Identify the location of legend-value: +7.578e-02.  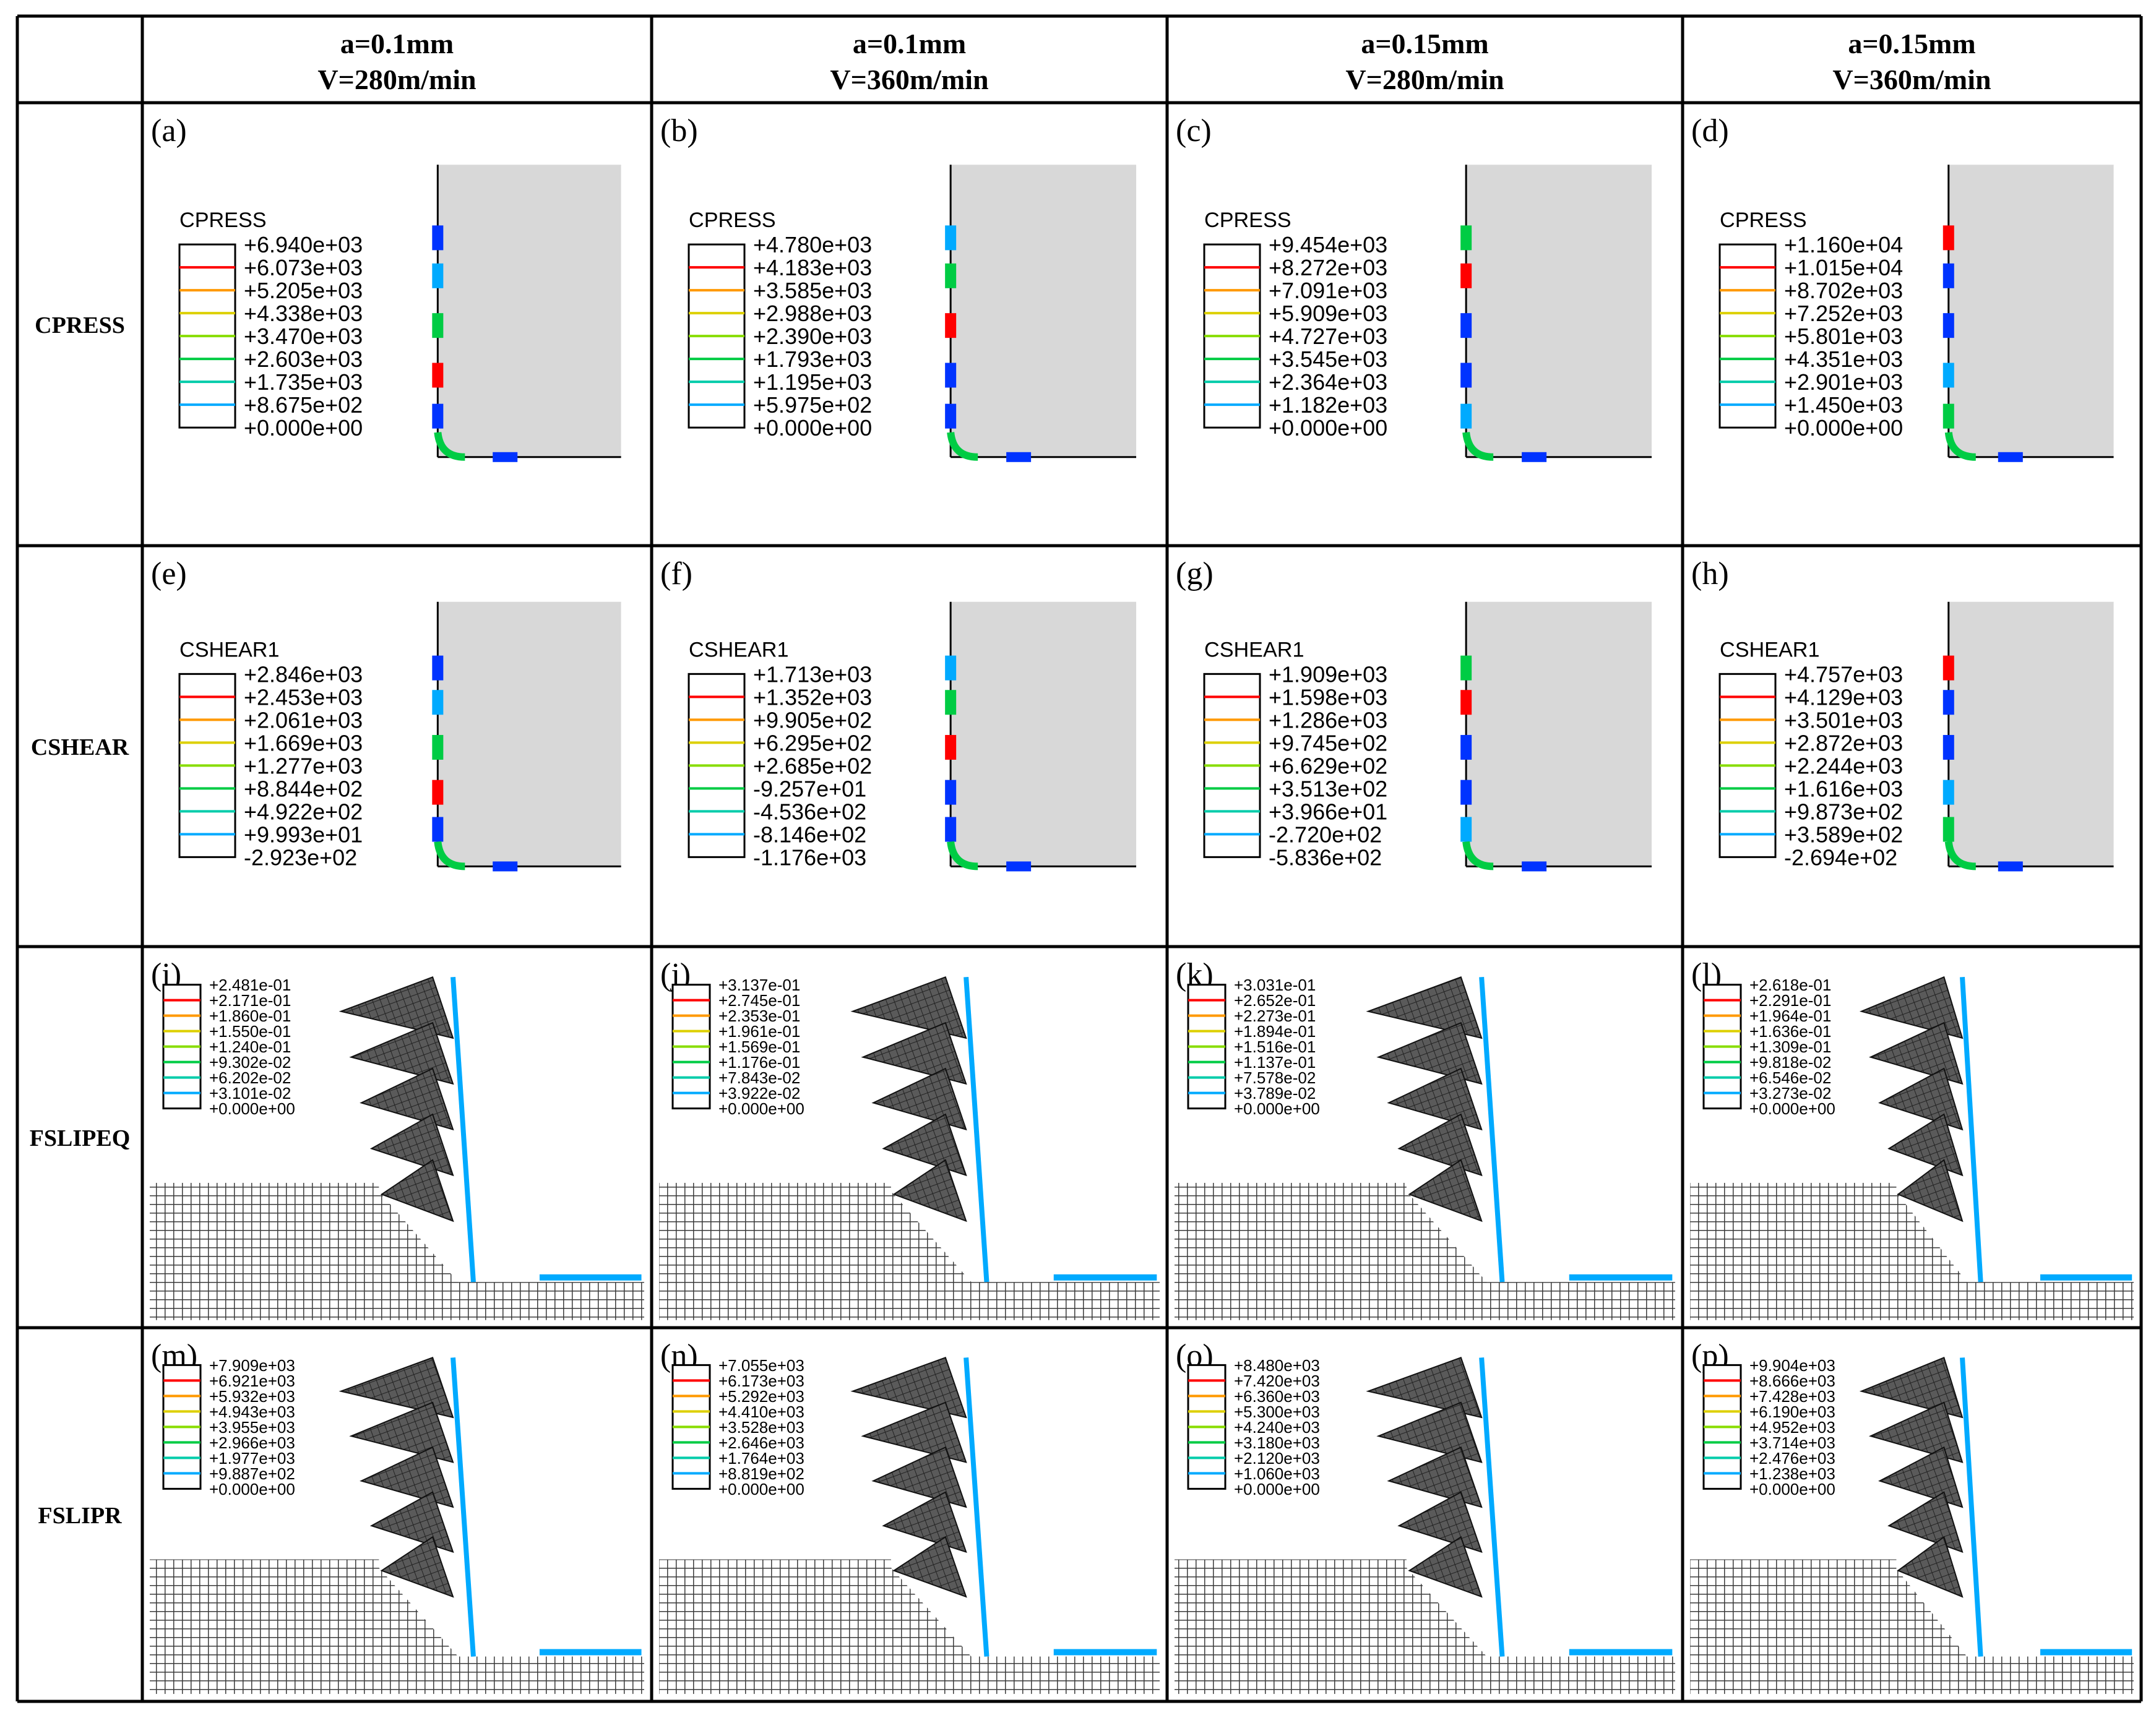
(1275, 1078).